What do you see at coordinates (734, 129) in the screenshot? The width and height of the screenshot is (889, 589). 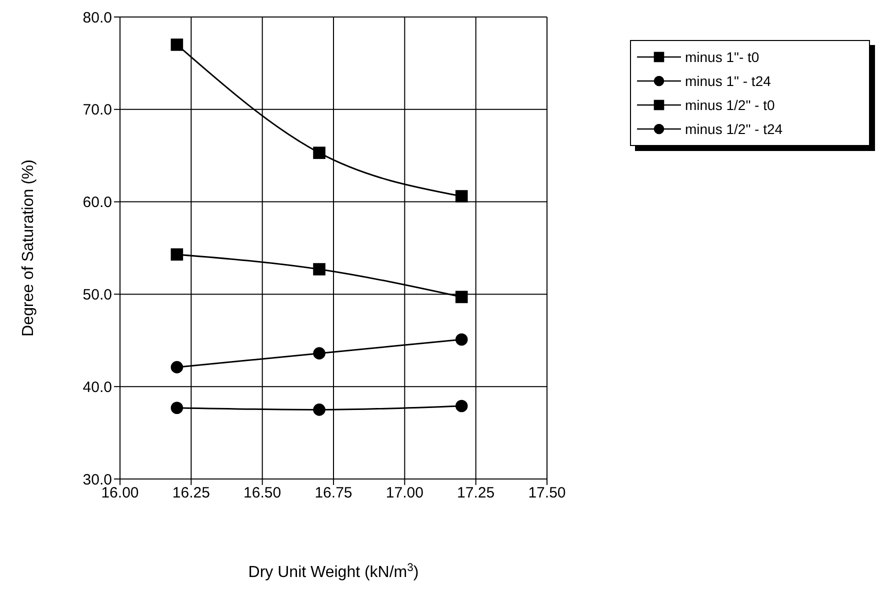 I see `legend-label: minus 1/2" - t24` at bounding box center [734, 129].